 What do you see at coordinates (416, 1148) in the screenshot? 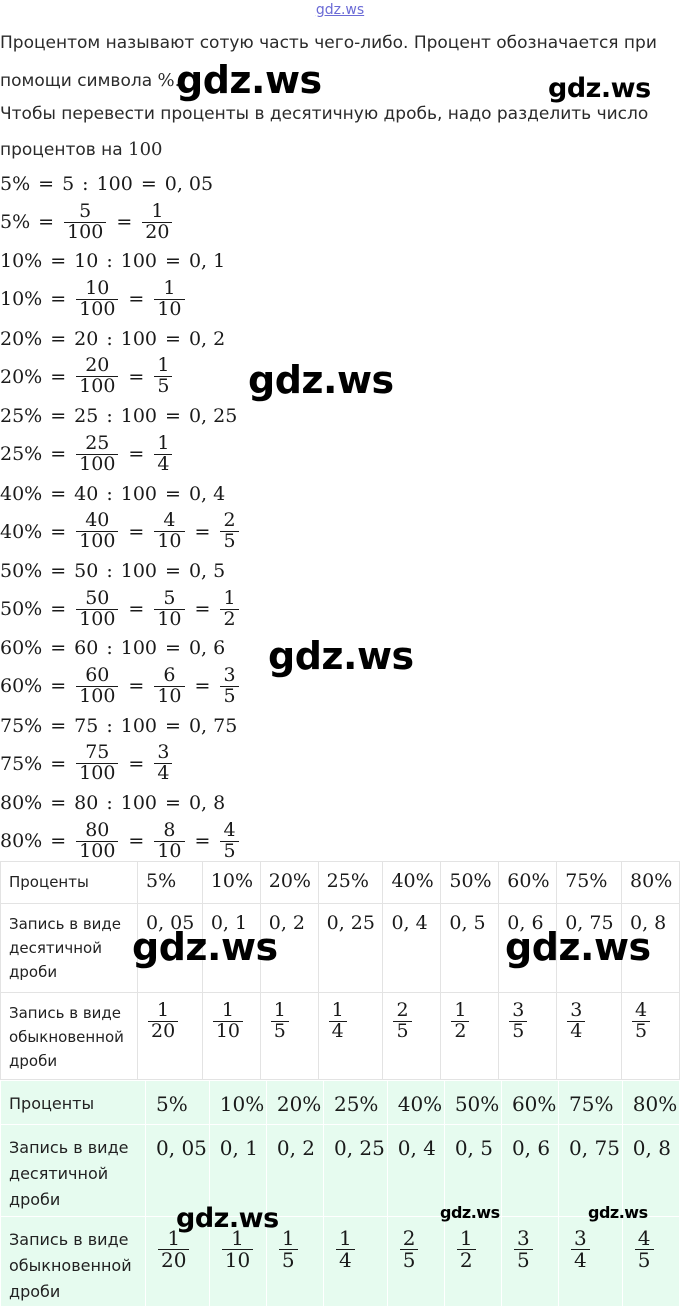
I see `decimal-cell: 0, 4` at bounding box center [416, 1148].